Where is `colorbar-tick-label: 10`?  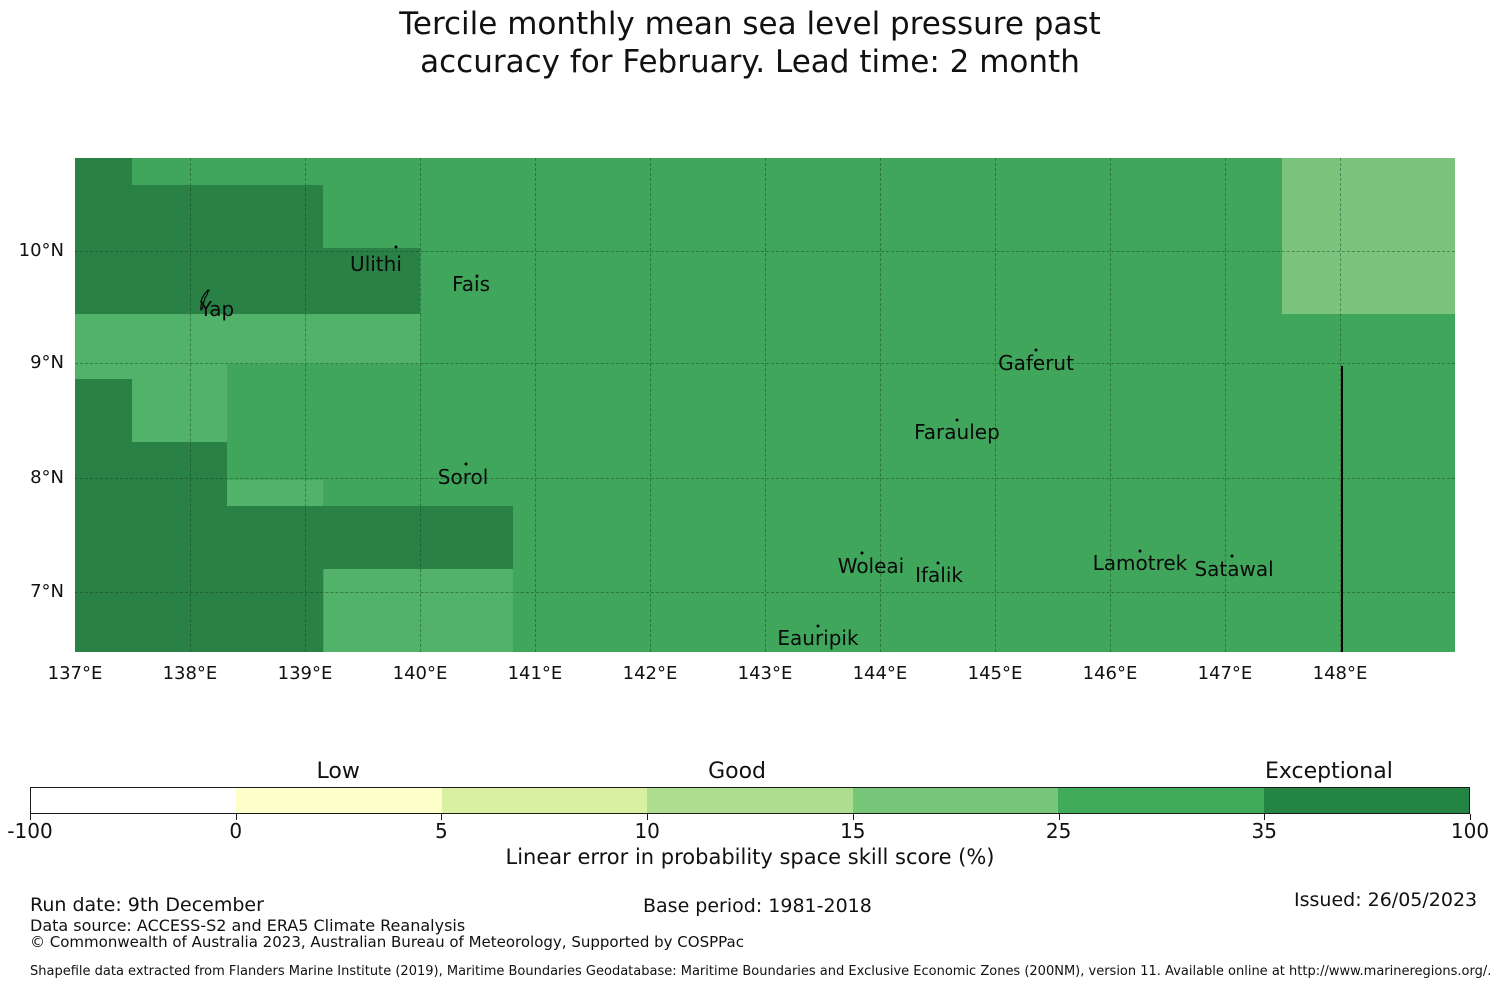 colorbar-tick-label: 10 is located at coordinates (647, 831).